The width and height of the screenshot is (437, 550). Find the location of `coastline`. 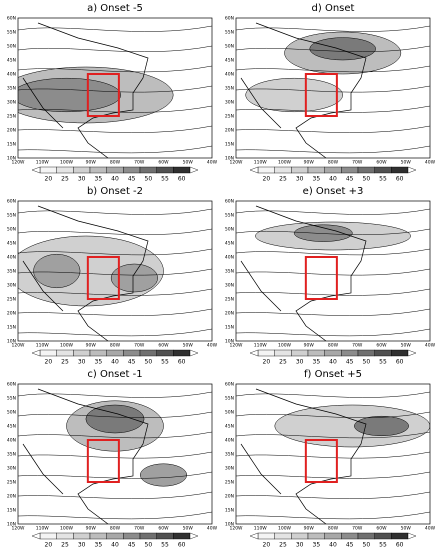

coastline is located at coordinates (85, 90).